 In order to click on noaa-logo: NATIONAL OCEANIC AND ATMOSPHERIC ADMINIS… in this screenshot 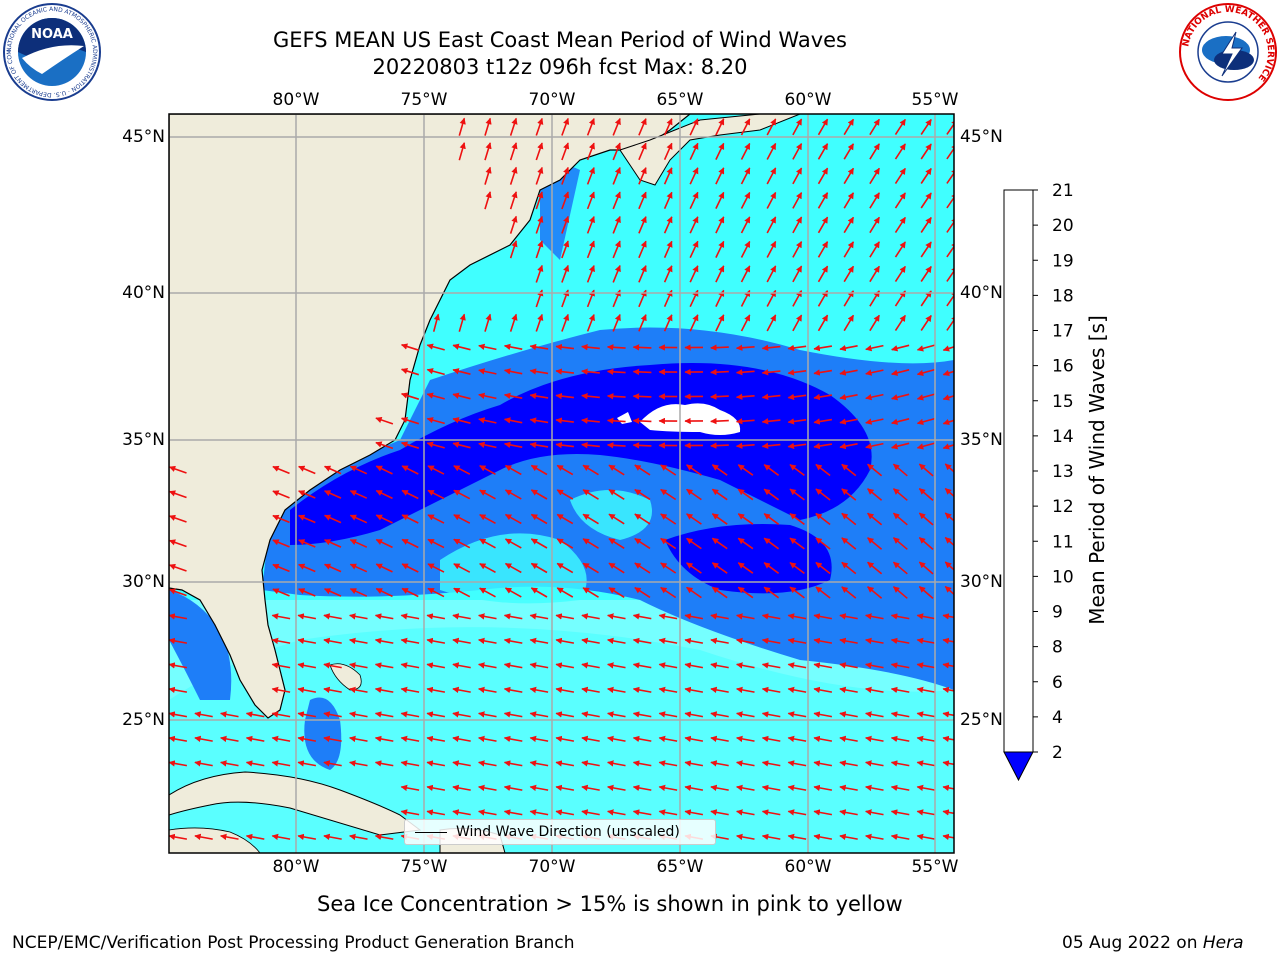, I will do `click(51, 51)`.